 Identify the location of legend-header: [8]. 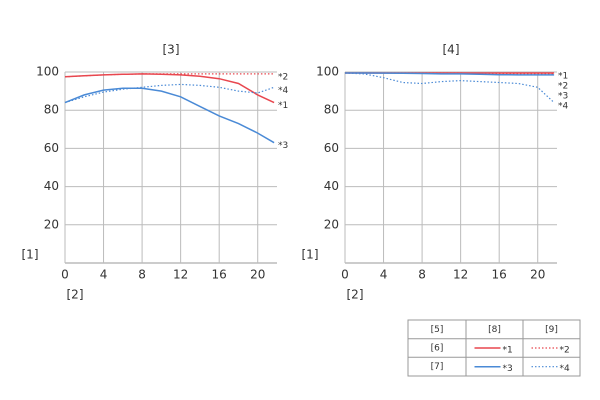
(494, 330).